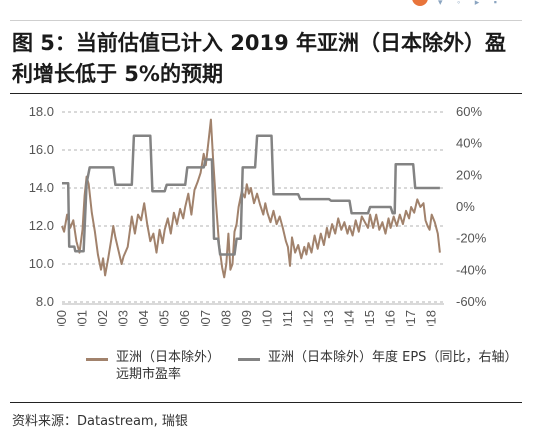 The height and width of the screenshot is (442, 558). Describe the element at coordinates (45, 301) in the screenshot. I see `left-tick-label: 8.0` at that location.